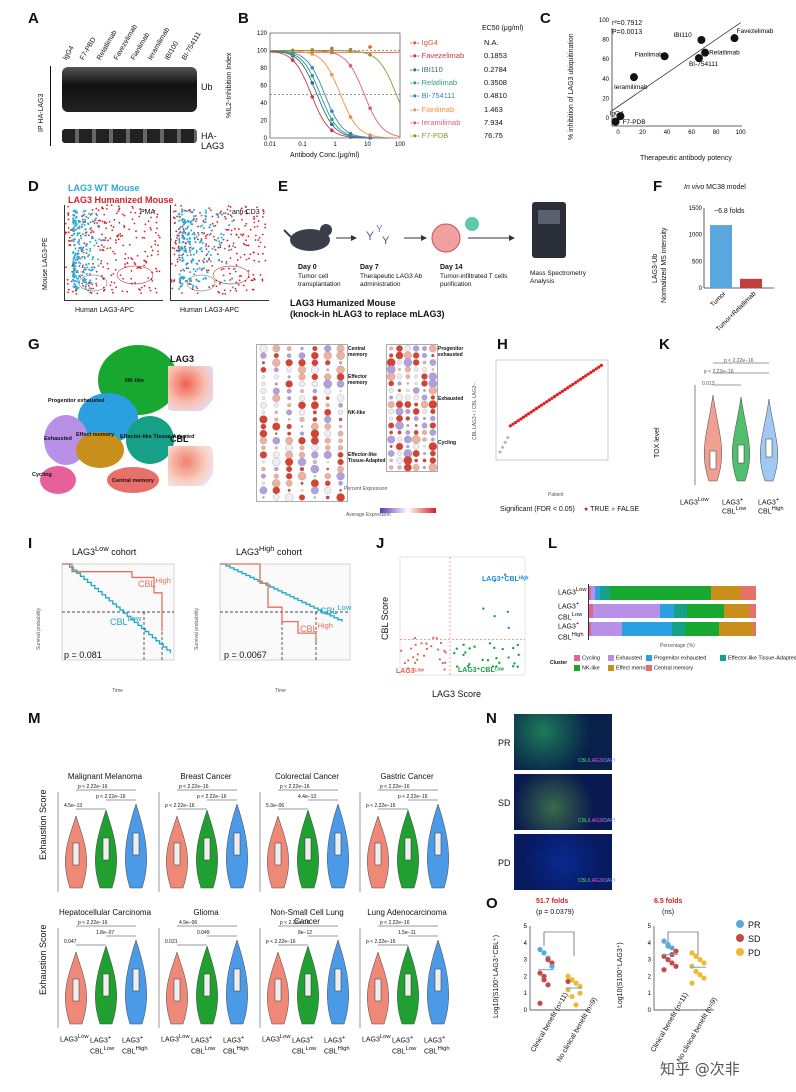 The height and width of the screenshot is (1092, 796). Describe the element at coordinates (650, 961) in the screenshot. I see `o-ytick: 3` at that location.